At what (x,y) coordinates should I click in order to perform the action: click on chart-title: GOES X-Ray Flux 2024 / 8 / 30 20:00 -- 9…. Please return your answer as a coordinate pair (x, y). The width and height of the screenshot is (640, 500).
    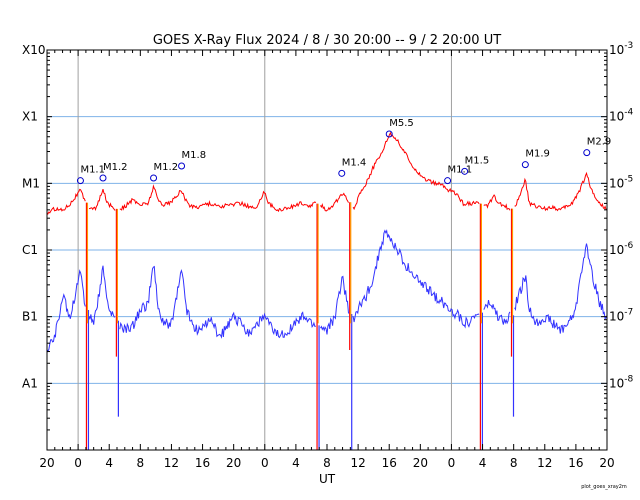
    Looking at the image, I should click on (327, 40).